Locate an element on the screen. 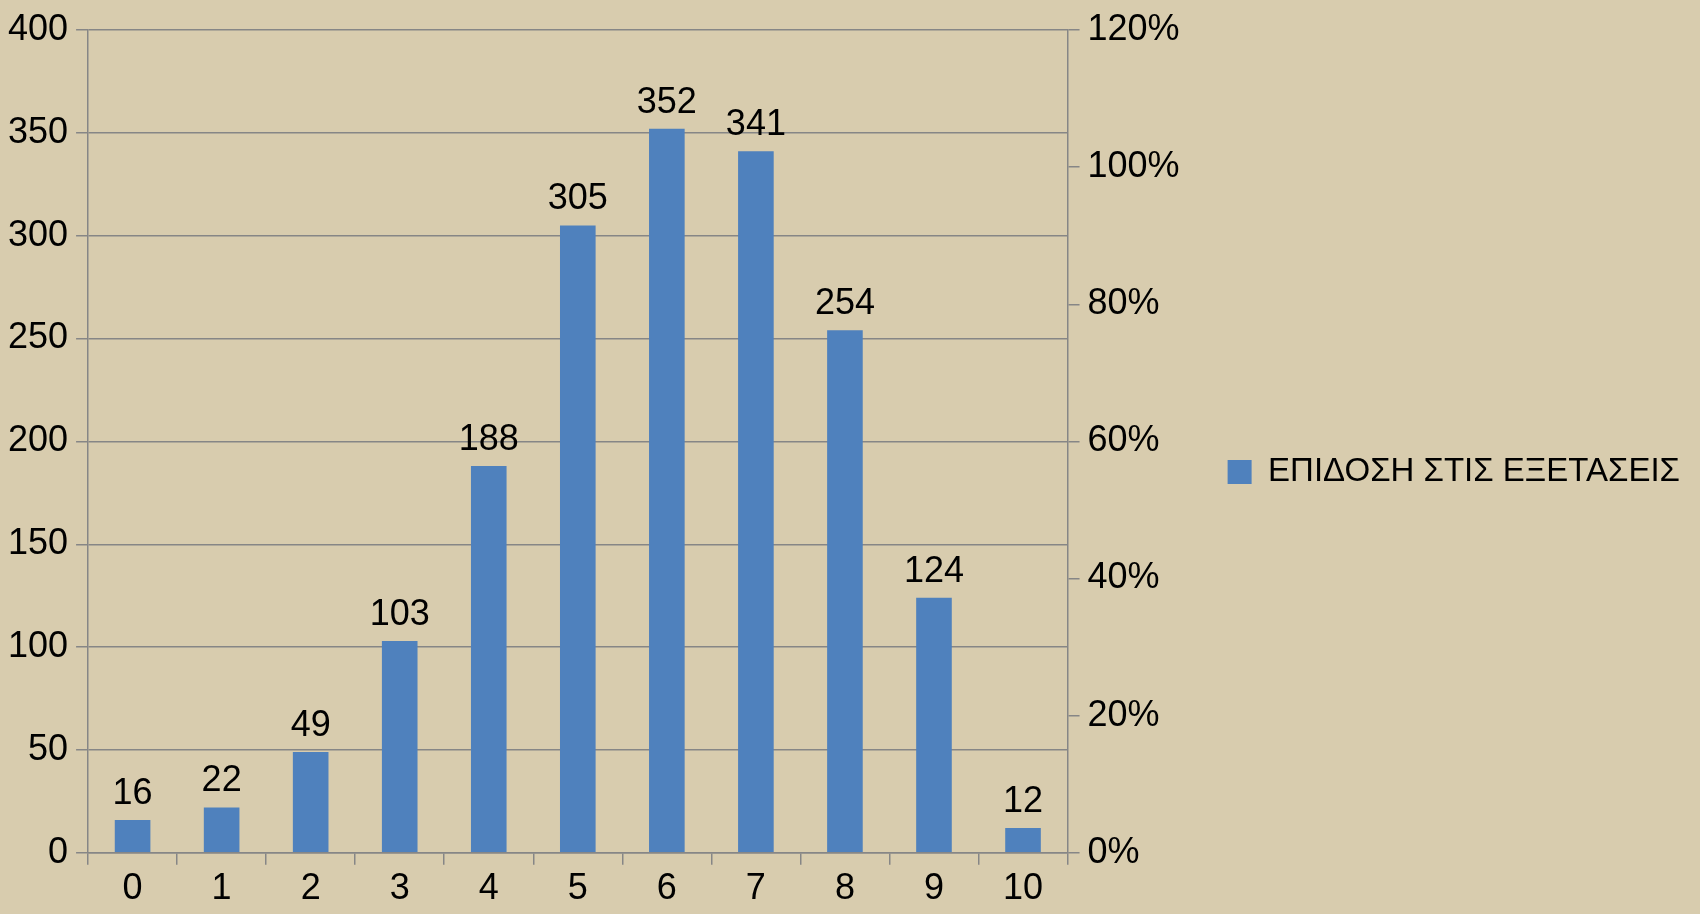  x-tick-label: 1 is located at coordinates (221, 887).